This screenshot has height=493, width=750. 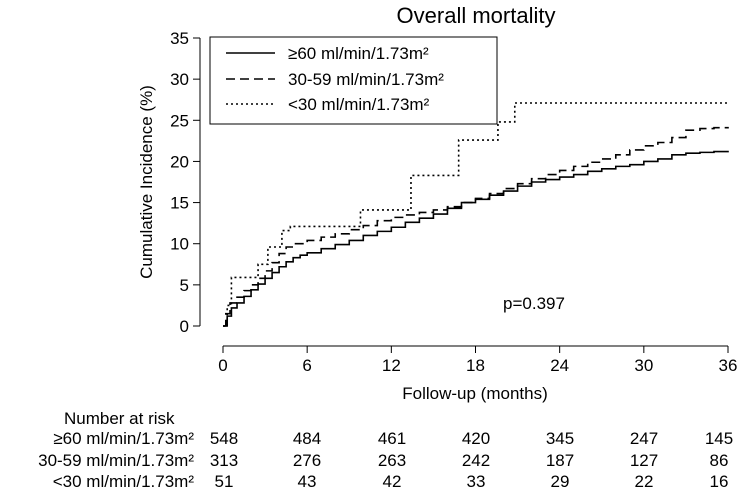 What do you see at coordinates (359, 104) in the screenshot?
I see `legend-label-lt30: <30 ml/min/1.73m²` at bounding box center [359, 104].